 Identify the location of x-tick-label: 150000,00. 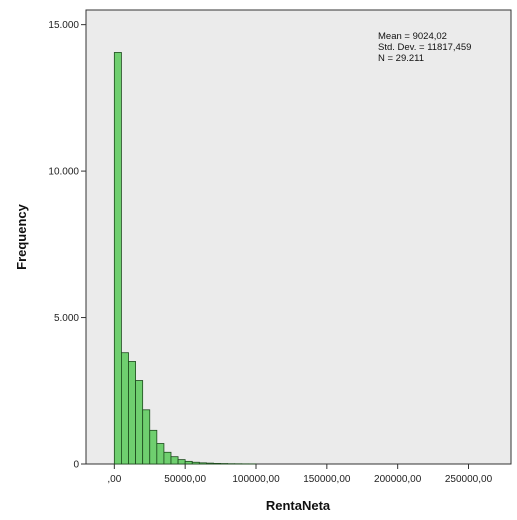
(327, 479).